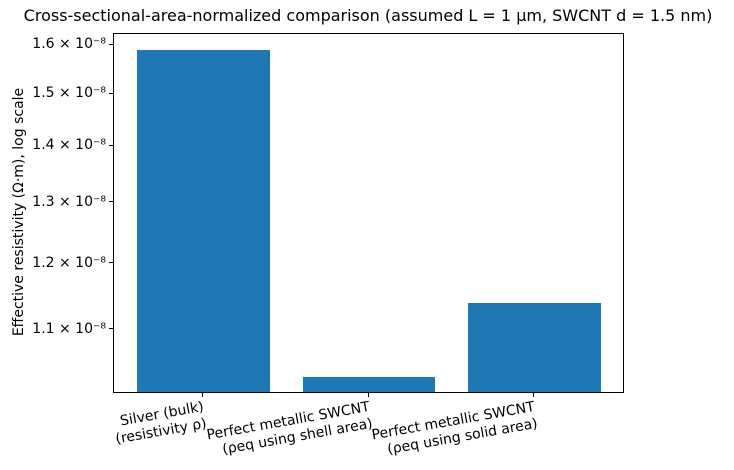 The height and width of the screenshot is (470, 734). I want to click on y-tick-label: 1.2 × 10⁻⁸, so click(69, 262).